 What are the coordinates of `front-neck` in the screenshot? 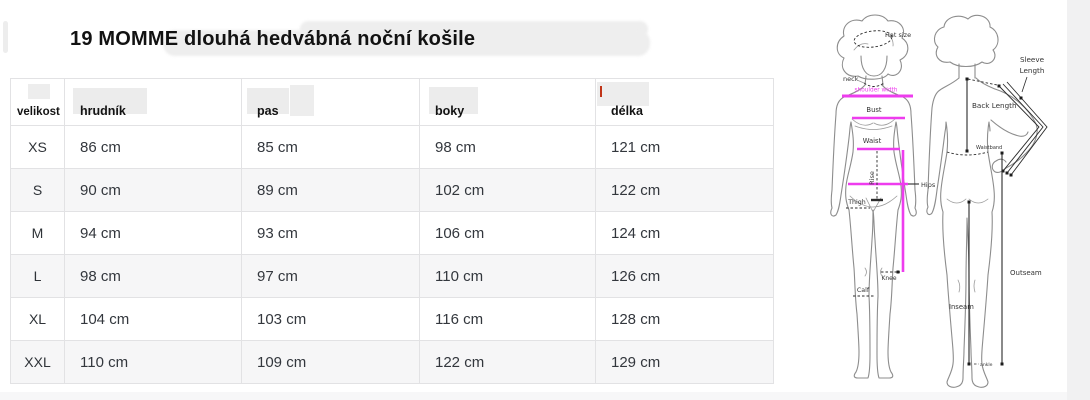 It's located at (874, 80).